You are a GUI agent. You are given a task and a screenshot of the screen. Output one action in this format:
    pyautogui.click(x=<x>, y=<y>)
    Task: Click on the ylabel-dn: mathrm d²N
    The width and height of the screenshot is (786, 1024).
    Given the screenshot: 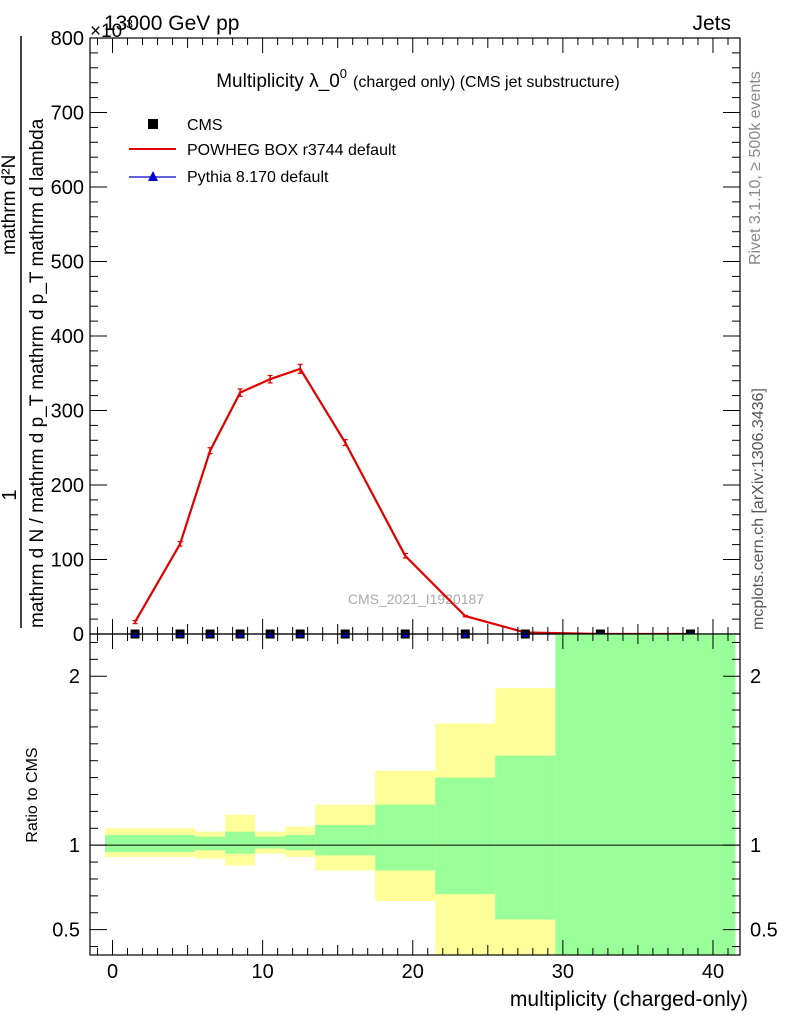 What is the action you would take?
    pyautogui.click(x=10, y=205)
    